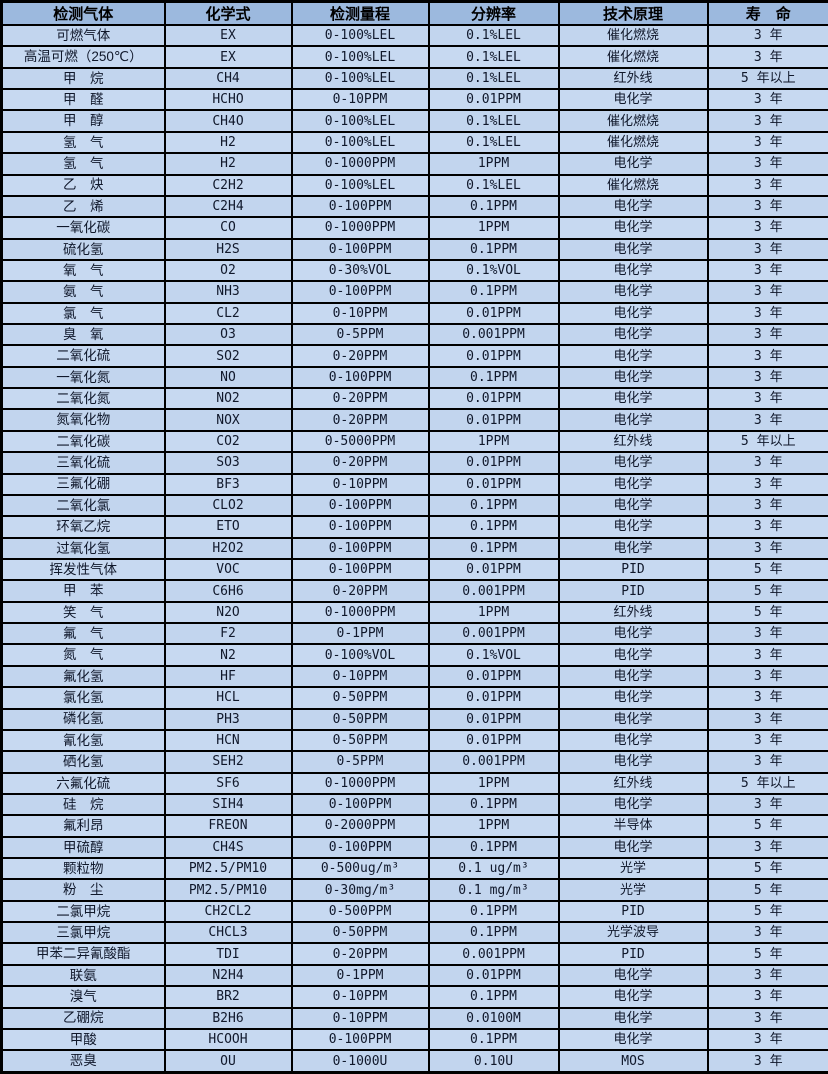 Image resolution: width=828 pixels, height=1074 pixels. I want to click on chemical-formula-cell: SF6, so click(228, 783).